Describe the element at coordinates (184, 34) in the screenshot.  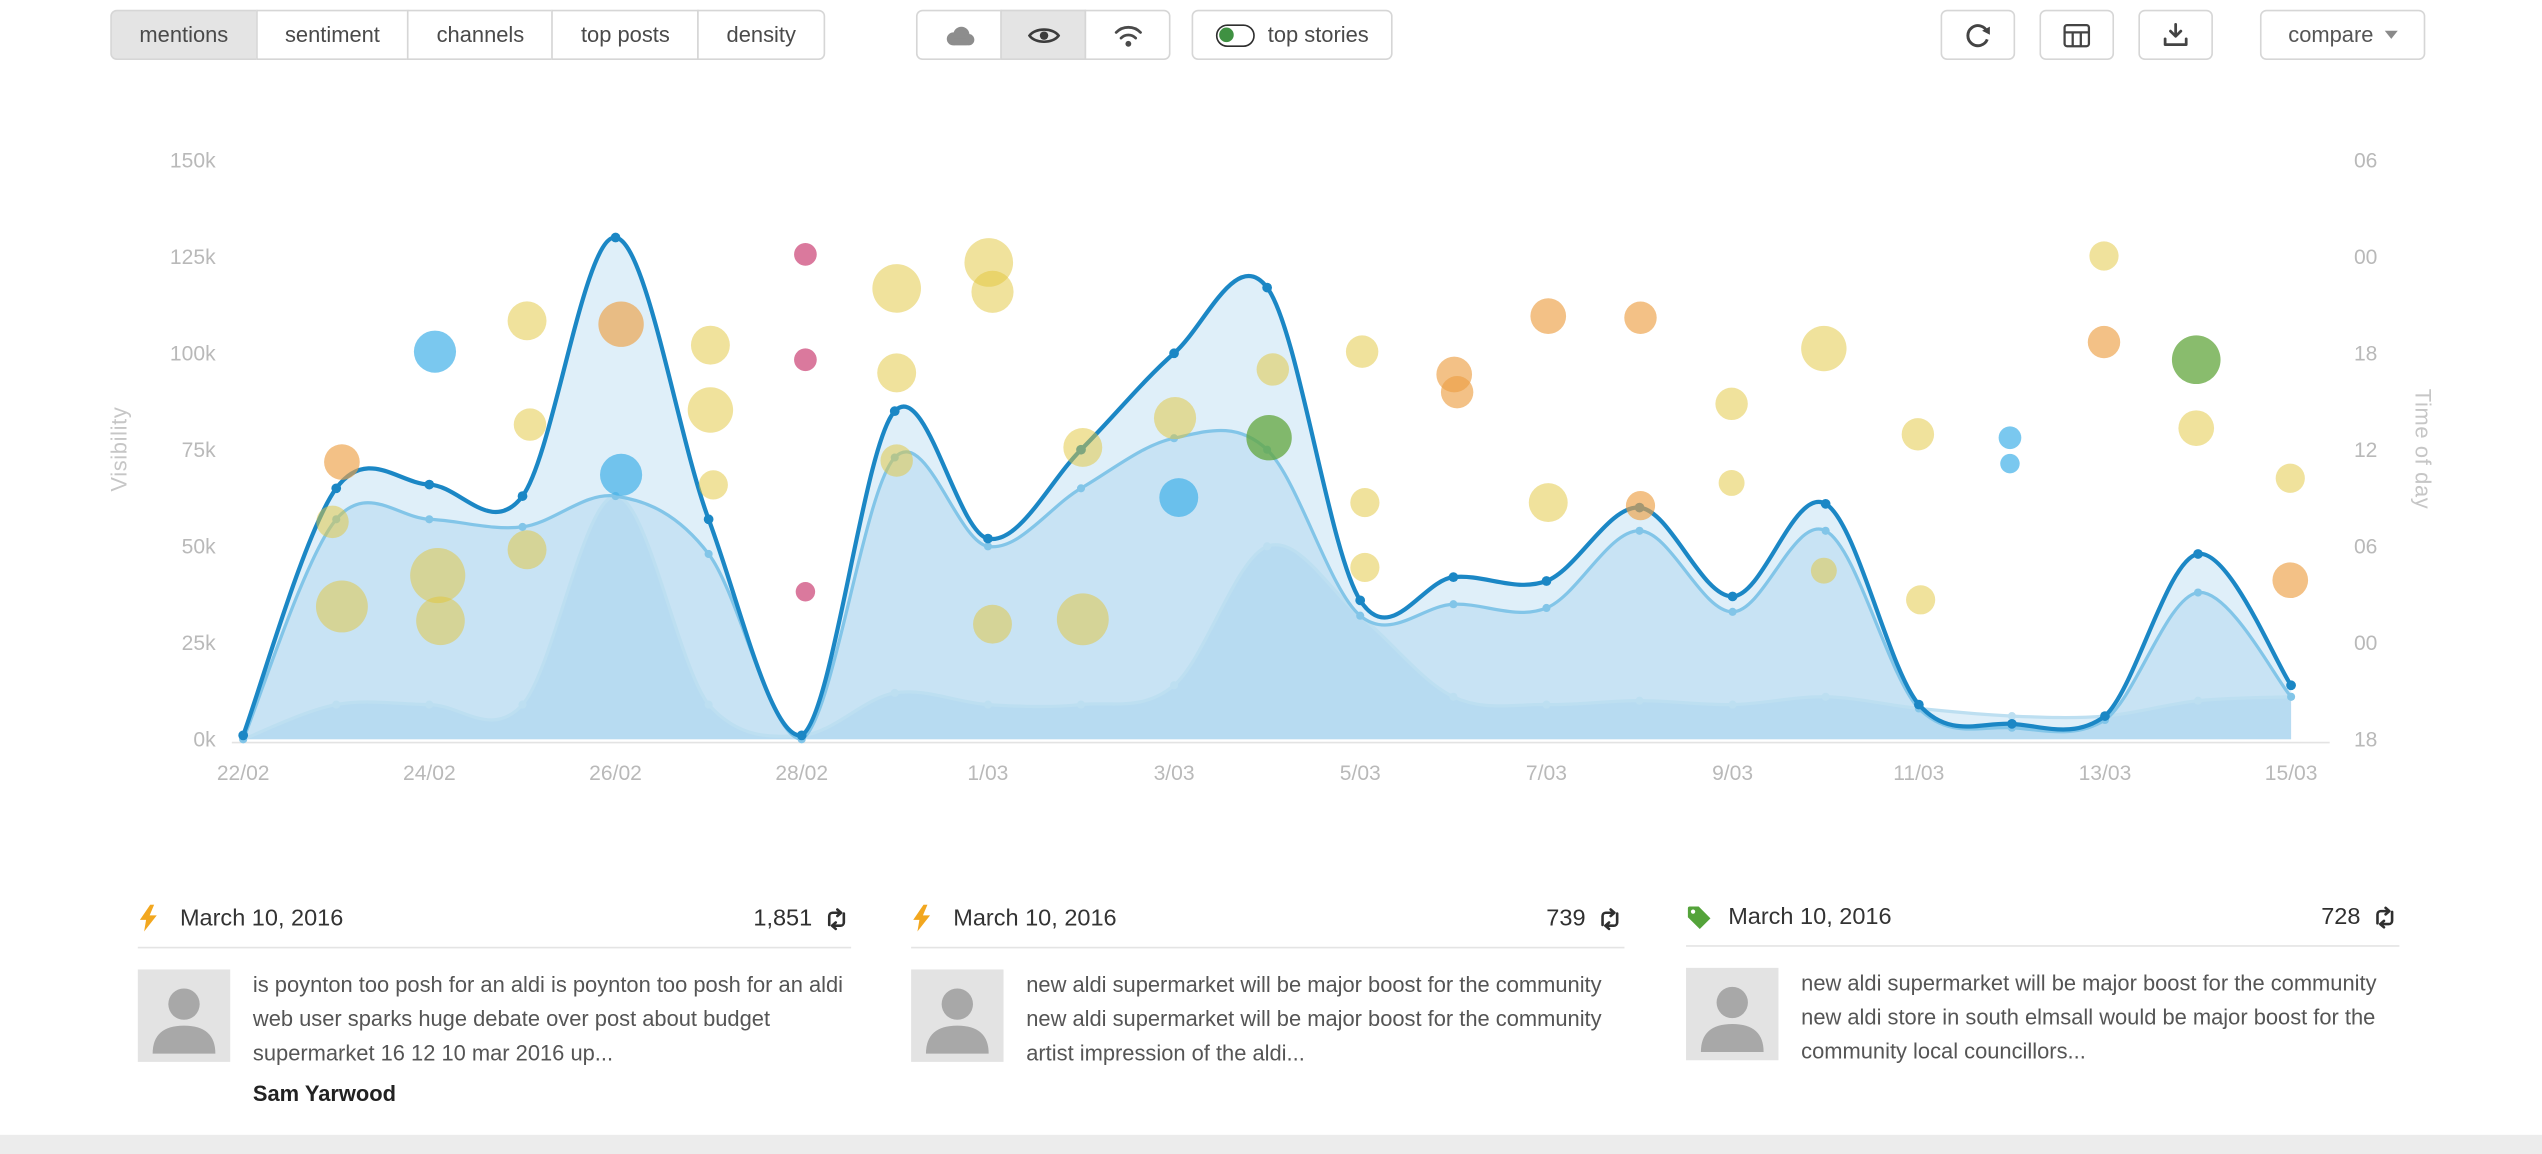
I see `tab-mentions: mentions` at that location.